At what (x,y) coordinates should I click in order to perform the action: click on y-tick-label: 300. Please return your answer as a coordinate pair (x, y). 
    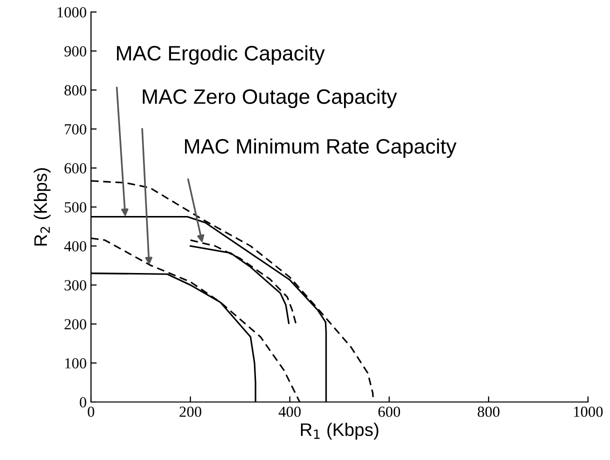
    Looking at the image, I should click on (75, 285).